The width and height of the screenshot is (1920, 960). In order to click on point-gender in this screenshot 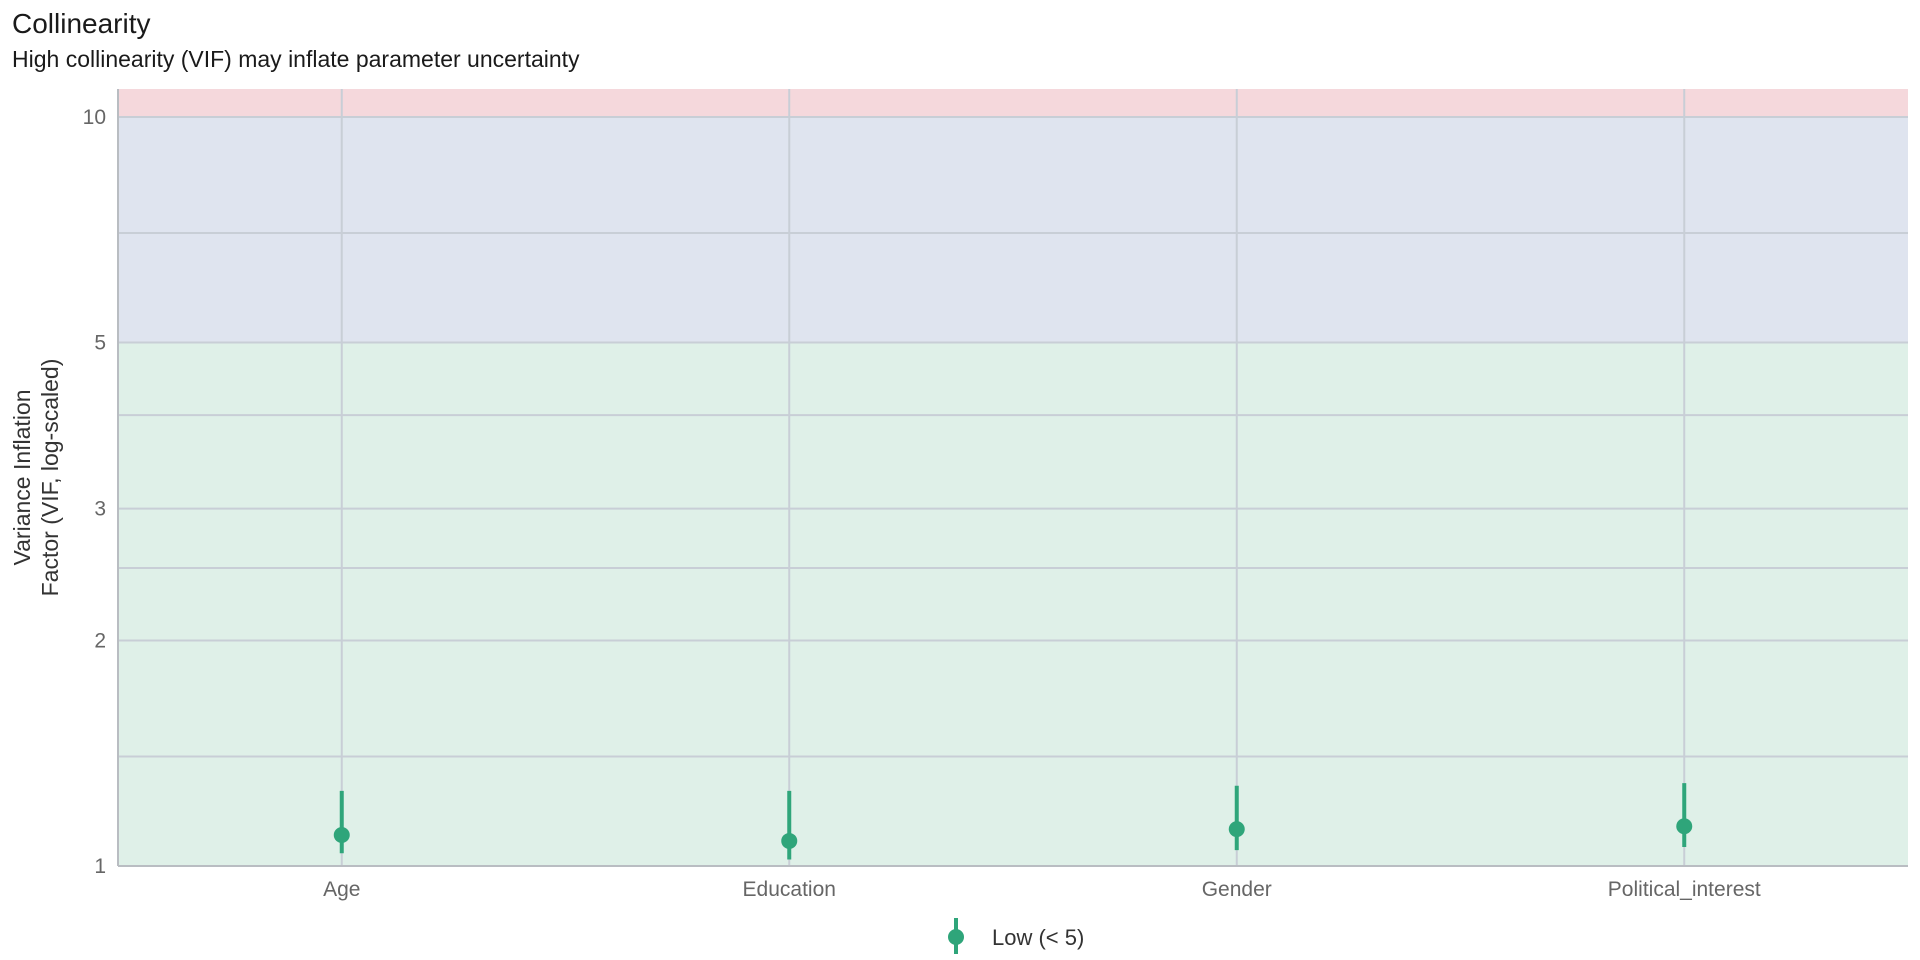, I will do `click(1236, 829)`.